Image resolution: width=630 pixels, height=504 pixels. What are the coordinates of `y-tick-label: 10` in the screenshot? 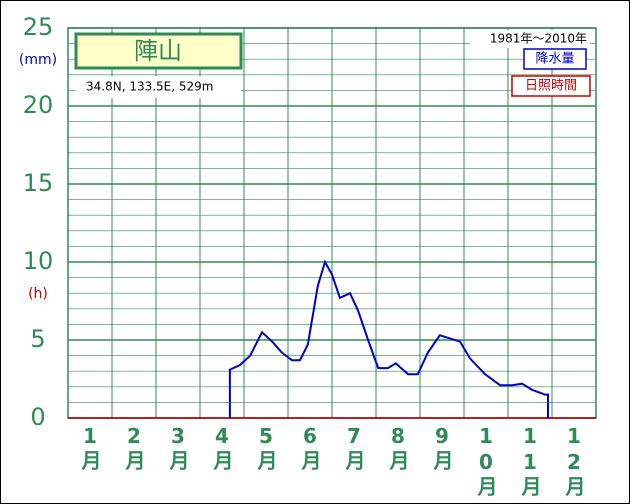 It's located at (38, 261).